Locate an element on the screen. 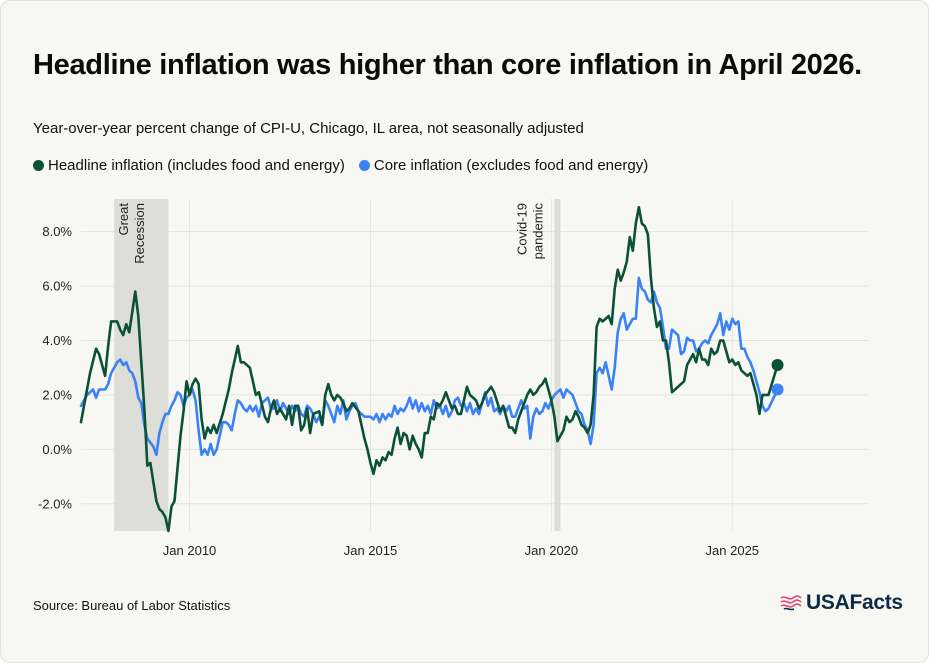  x-tick-label: Jan 2020 is located at coordinates (552, 550).